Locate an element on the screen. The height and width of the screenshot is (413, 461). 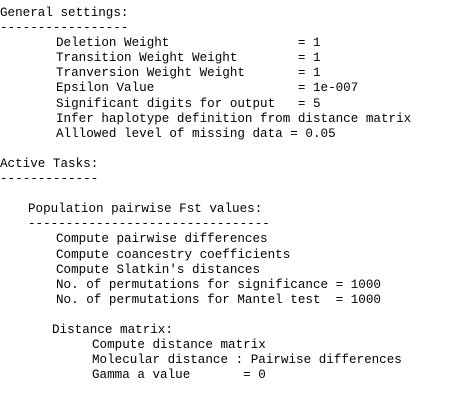
general-settings-heading: General settings: is located at coordinates (64, 13).